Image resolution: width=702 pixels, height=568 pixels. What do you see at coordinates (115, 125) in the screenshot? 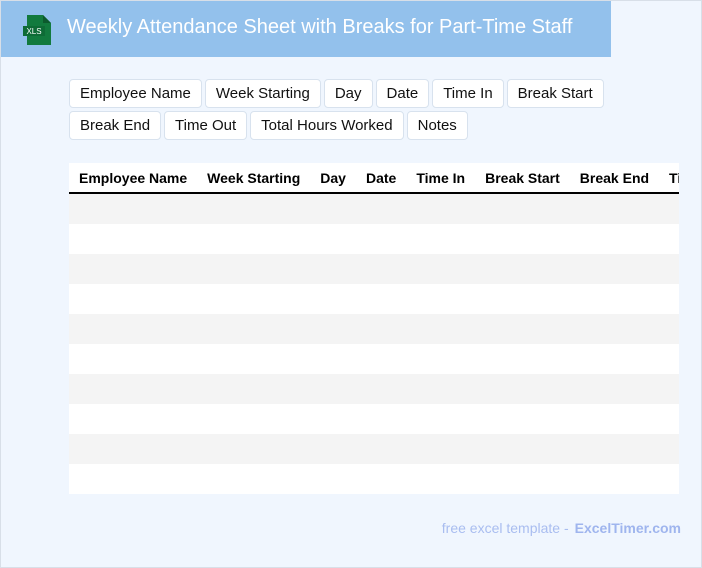
I see `field-chip: Break End` at bounding box center [115, 125].